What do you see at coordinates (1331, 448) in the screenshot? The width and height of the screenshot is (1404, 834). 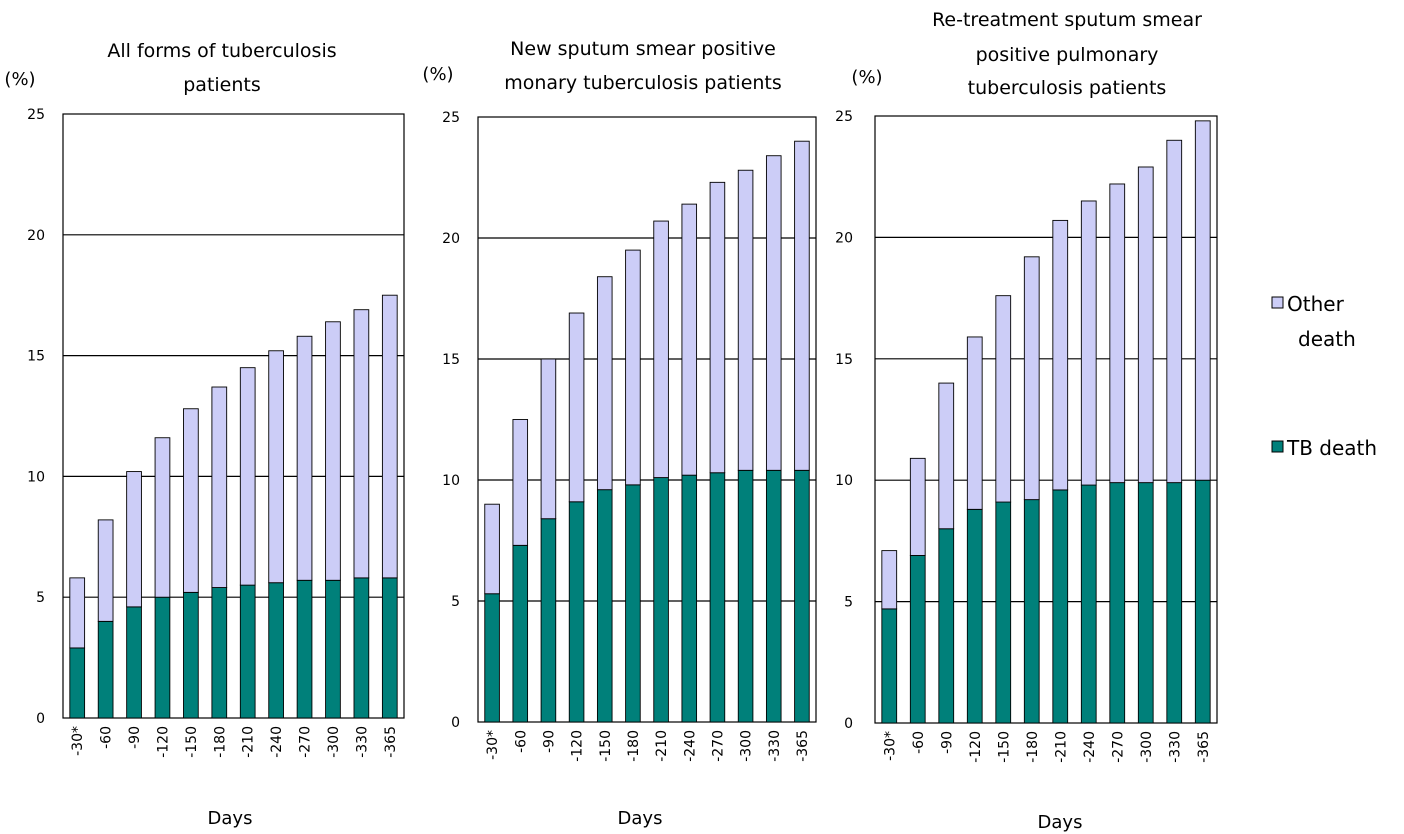 I see `legend-label: TB death` at bounding box center [1331, 448].